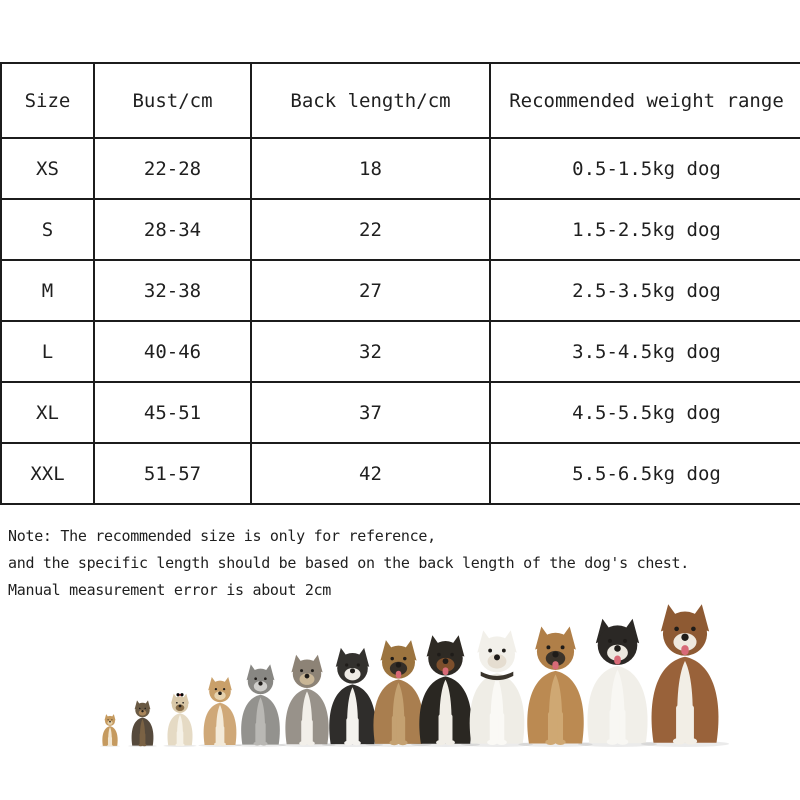  Describe the element at coordinates (142, 723) in the screenshot. I see `dog-yorkshire-terrier-illustration` at that location.